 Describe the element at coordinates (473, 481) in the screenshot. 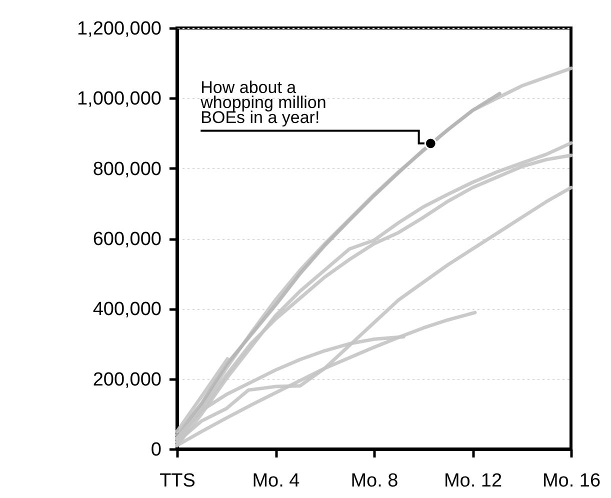

I see `x-tick-label: Mo. 12` at that location.